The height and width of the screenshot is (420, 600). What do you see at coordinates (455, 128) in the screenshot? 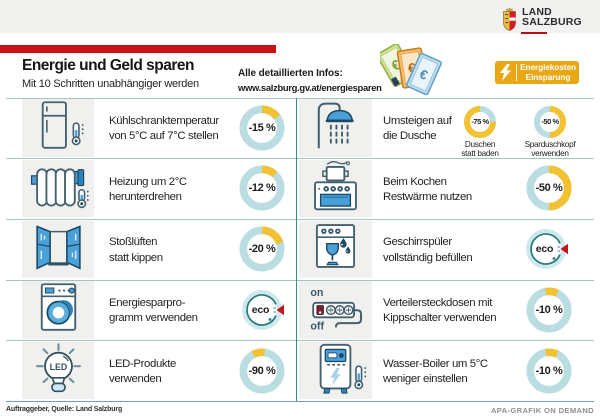
I see `tip-text: Umsteigen auf die Dusche` at bounding box center [455, 128].